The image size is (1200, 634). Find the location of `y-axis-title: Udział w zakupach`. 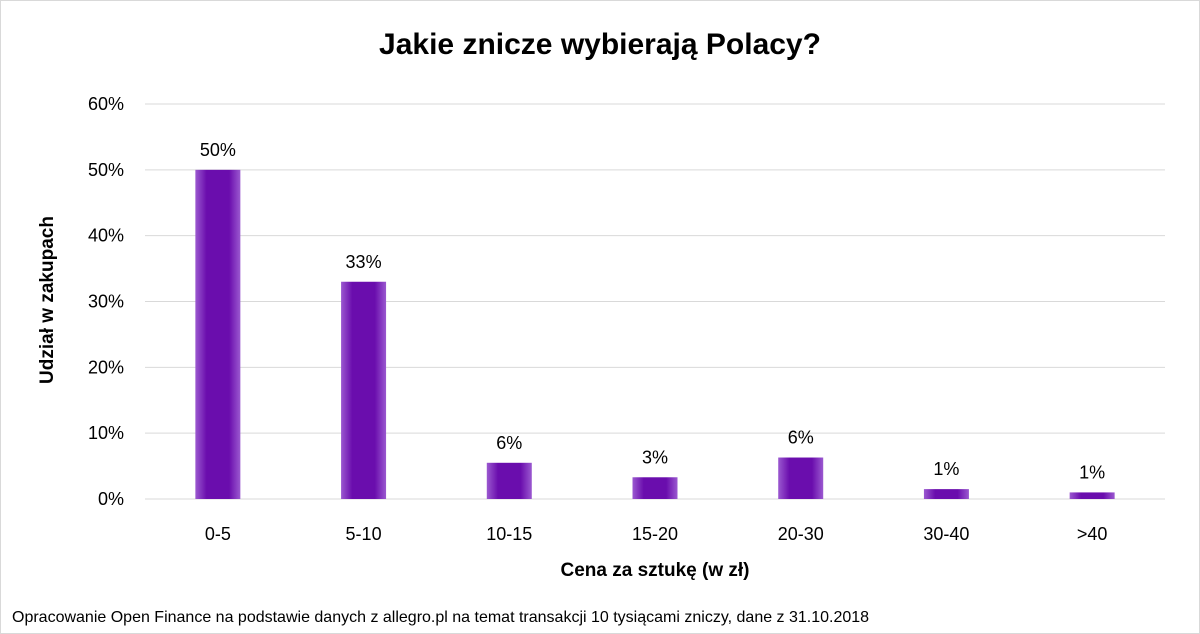

y-axis-title: Udział w zakupach is located at coordinates (47, 300).